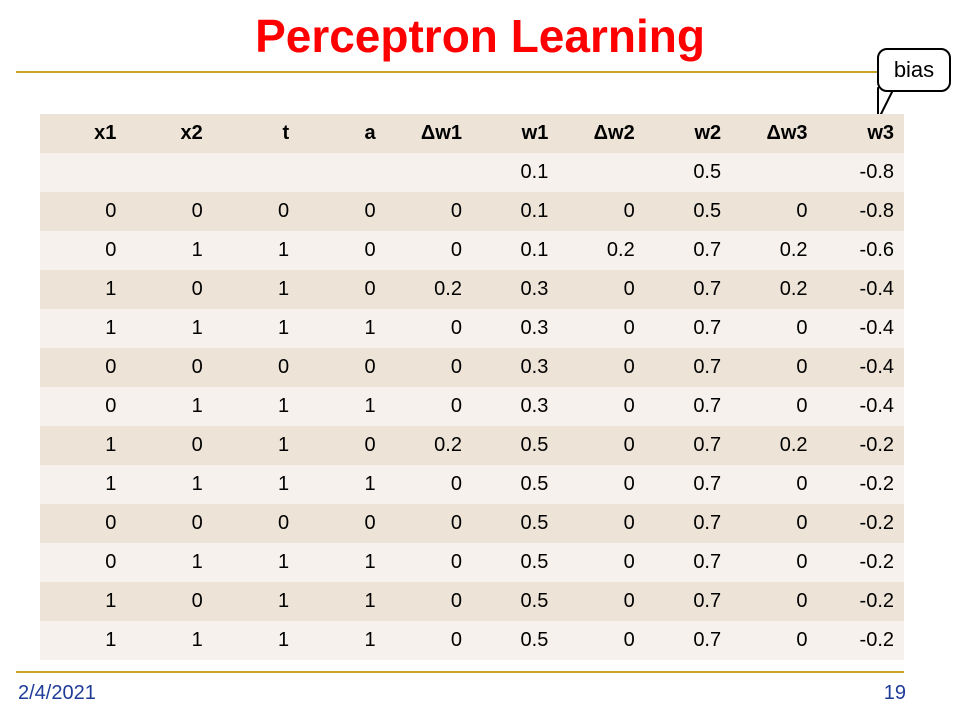  What do you see at coordinates (876, 250) in the screenshot?
I see `table-cell: -0.6` at bounding box center [876, 250].